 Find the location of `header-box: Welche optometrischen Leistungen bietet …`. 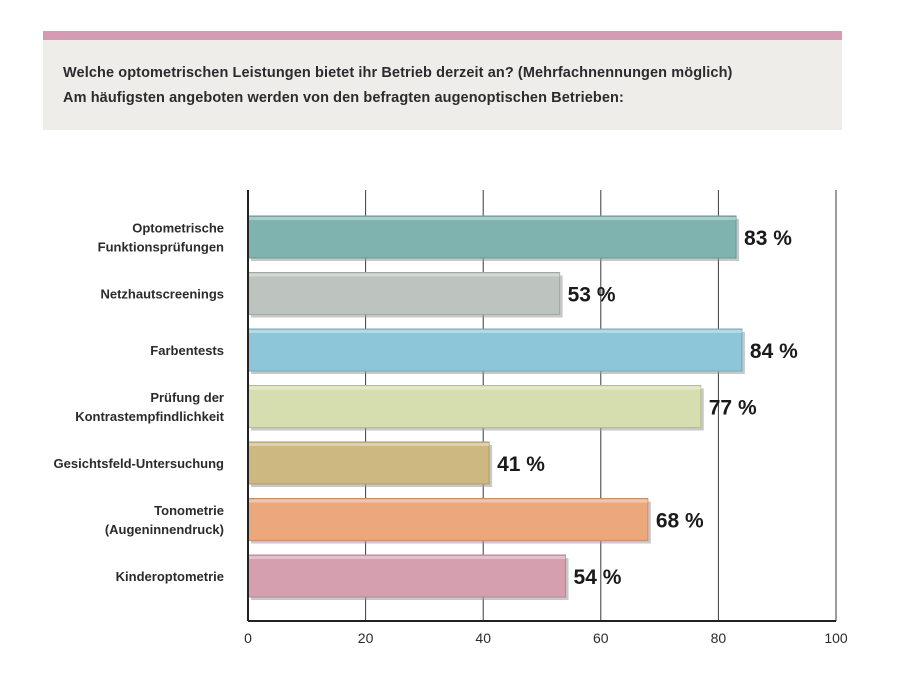

header-box: Welche optometrischen Leistungen bietet … is located at coordinates (442, 85).